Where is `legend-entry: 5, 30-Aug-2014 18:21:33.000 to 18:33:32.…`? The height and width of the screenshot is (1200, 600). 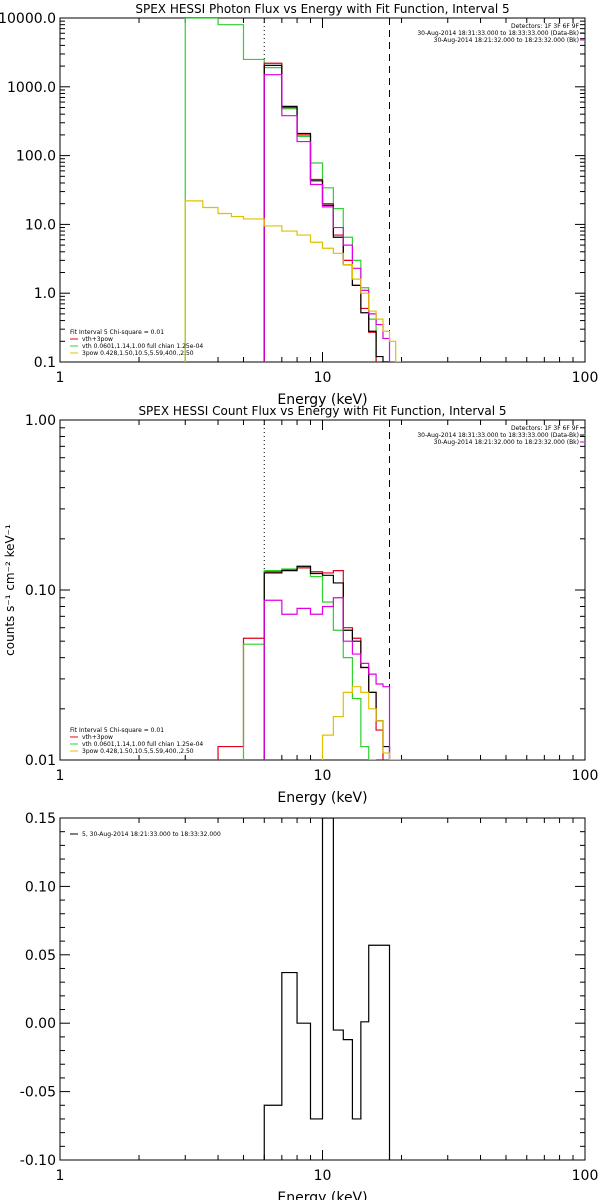 legend-entry: 5, 30-Aug-2014 18:21:33.000 to 18:33:32.… is located at coordinates (151, 834).